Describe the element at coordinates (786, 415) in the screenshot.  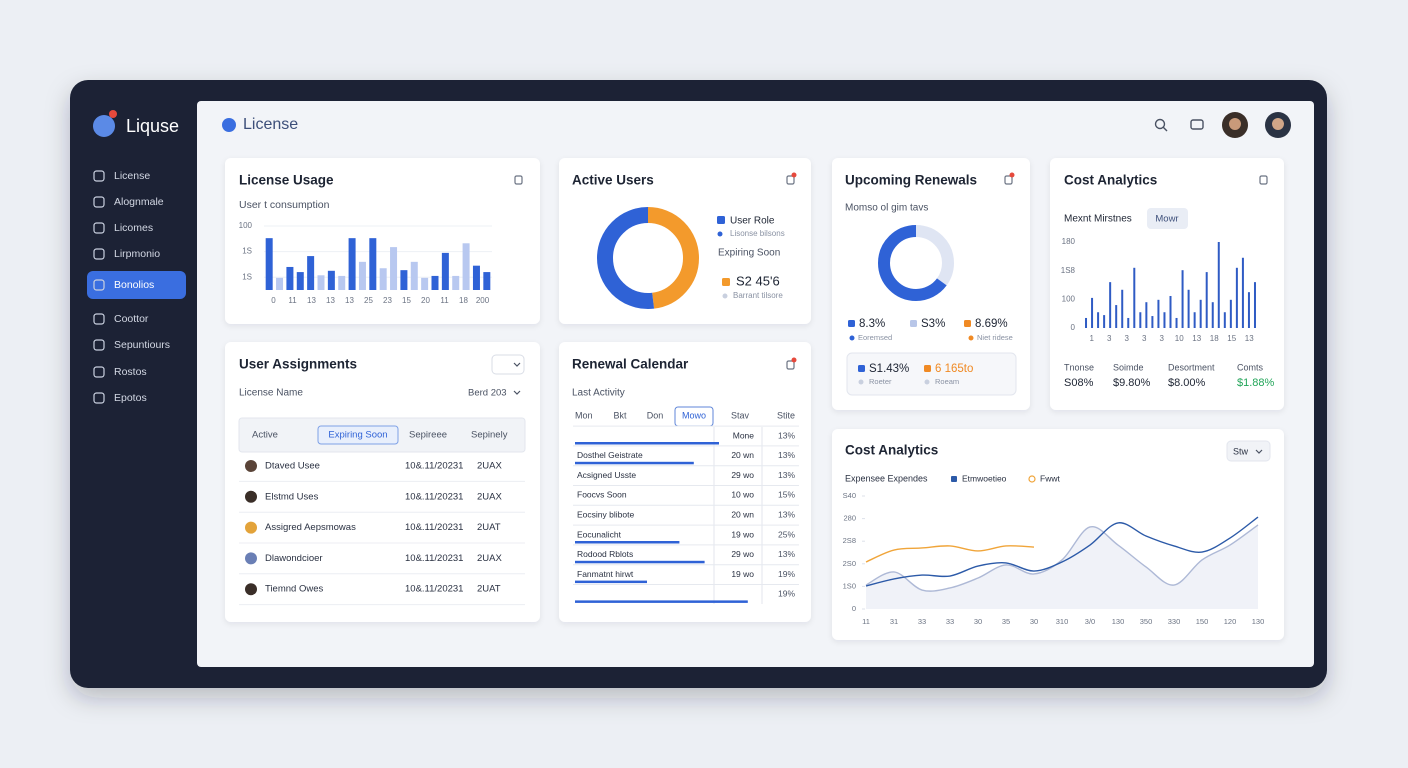
I see `column-header: Stite` at that location.